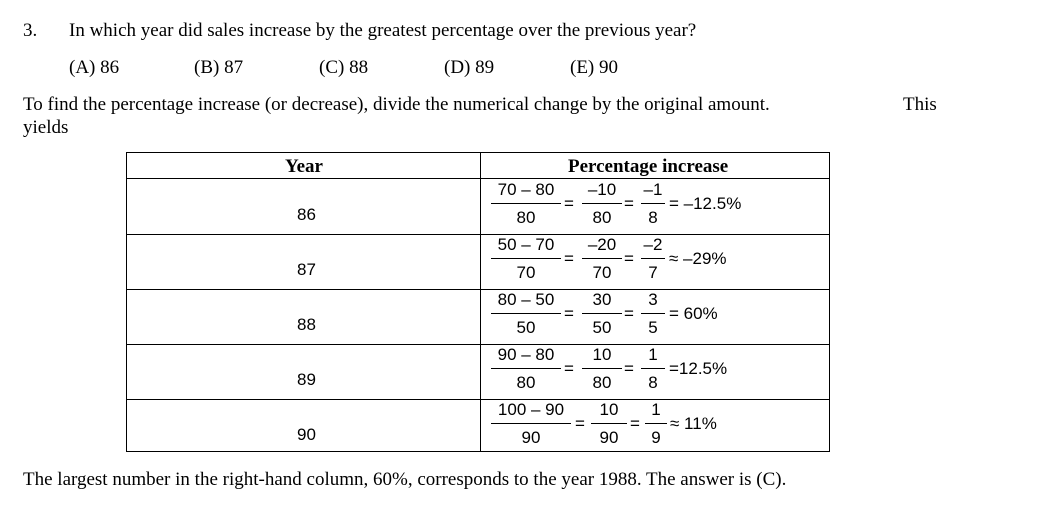  I want to click on numerator: 50 – 70, so click(526, 244).